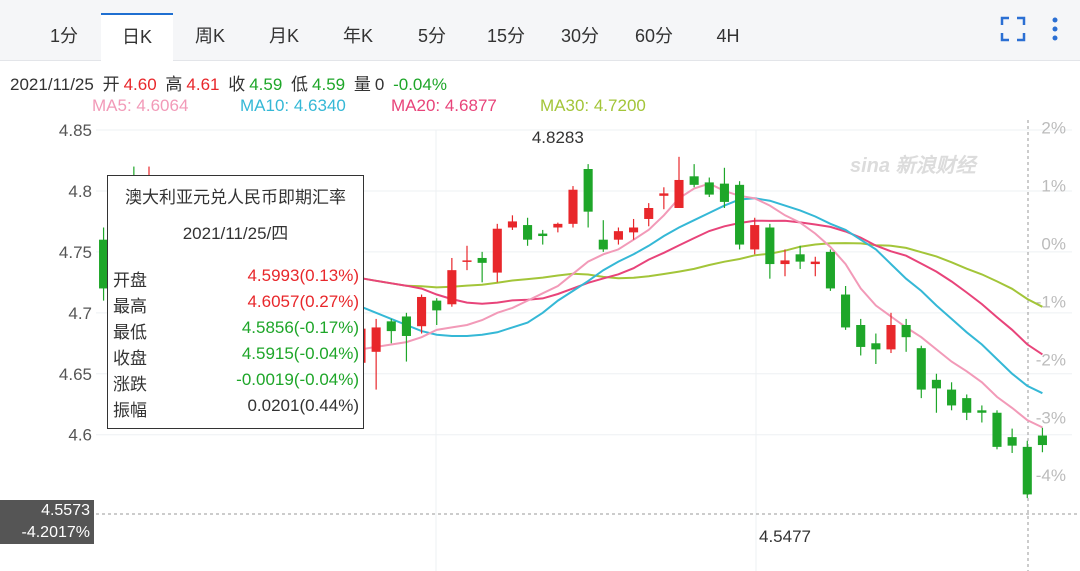 This screenshot has height=571, width=1080. What do you see at coordinates (236, 278) in the screenshot?
I see `tooltip-row-open: 开盘 4.5993(0.13%)` at bounding box center [236, 278].